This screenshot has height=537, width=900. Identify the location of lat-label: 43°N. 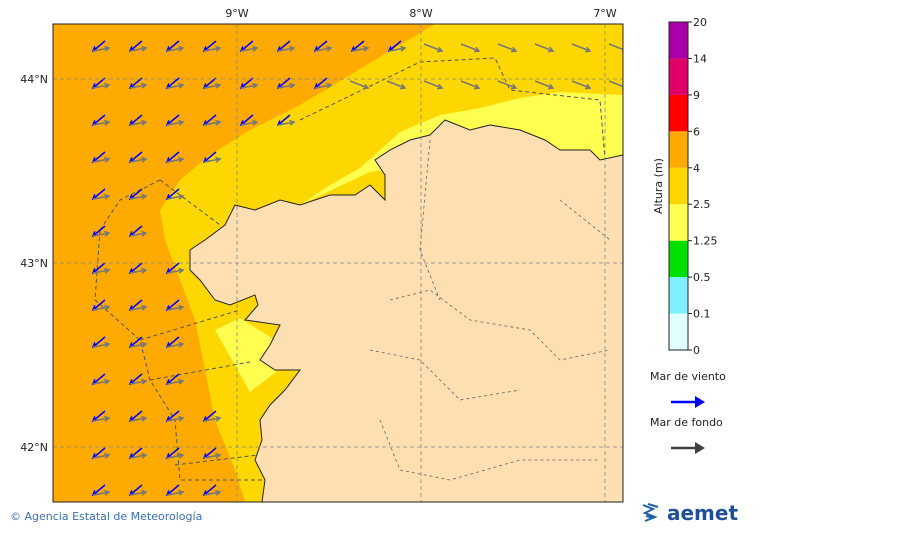
(34, 263).